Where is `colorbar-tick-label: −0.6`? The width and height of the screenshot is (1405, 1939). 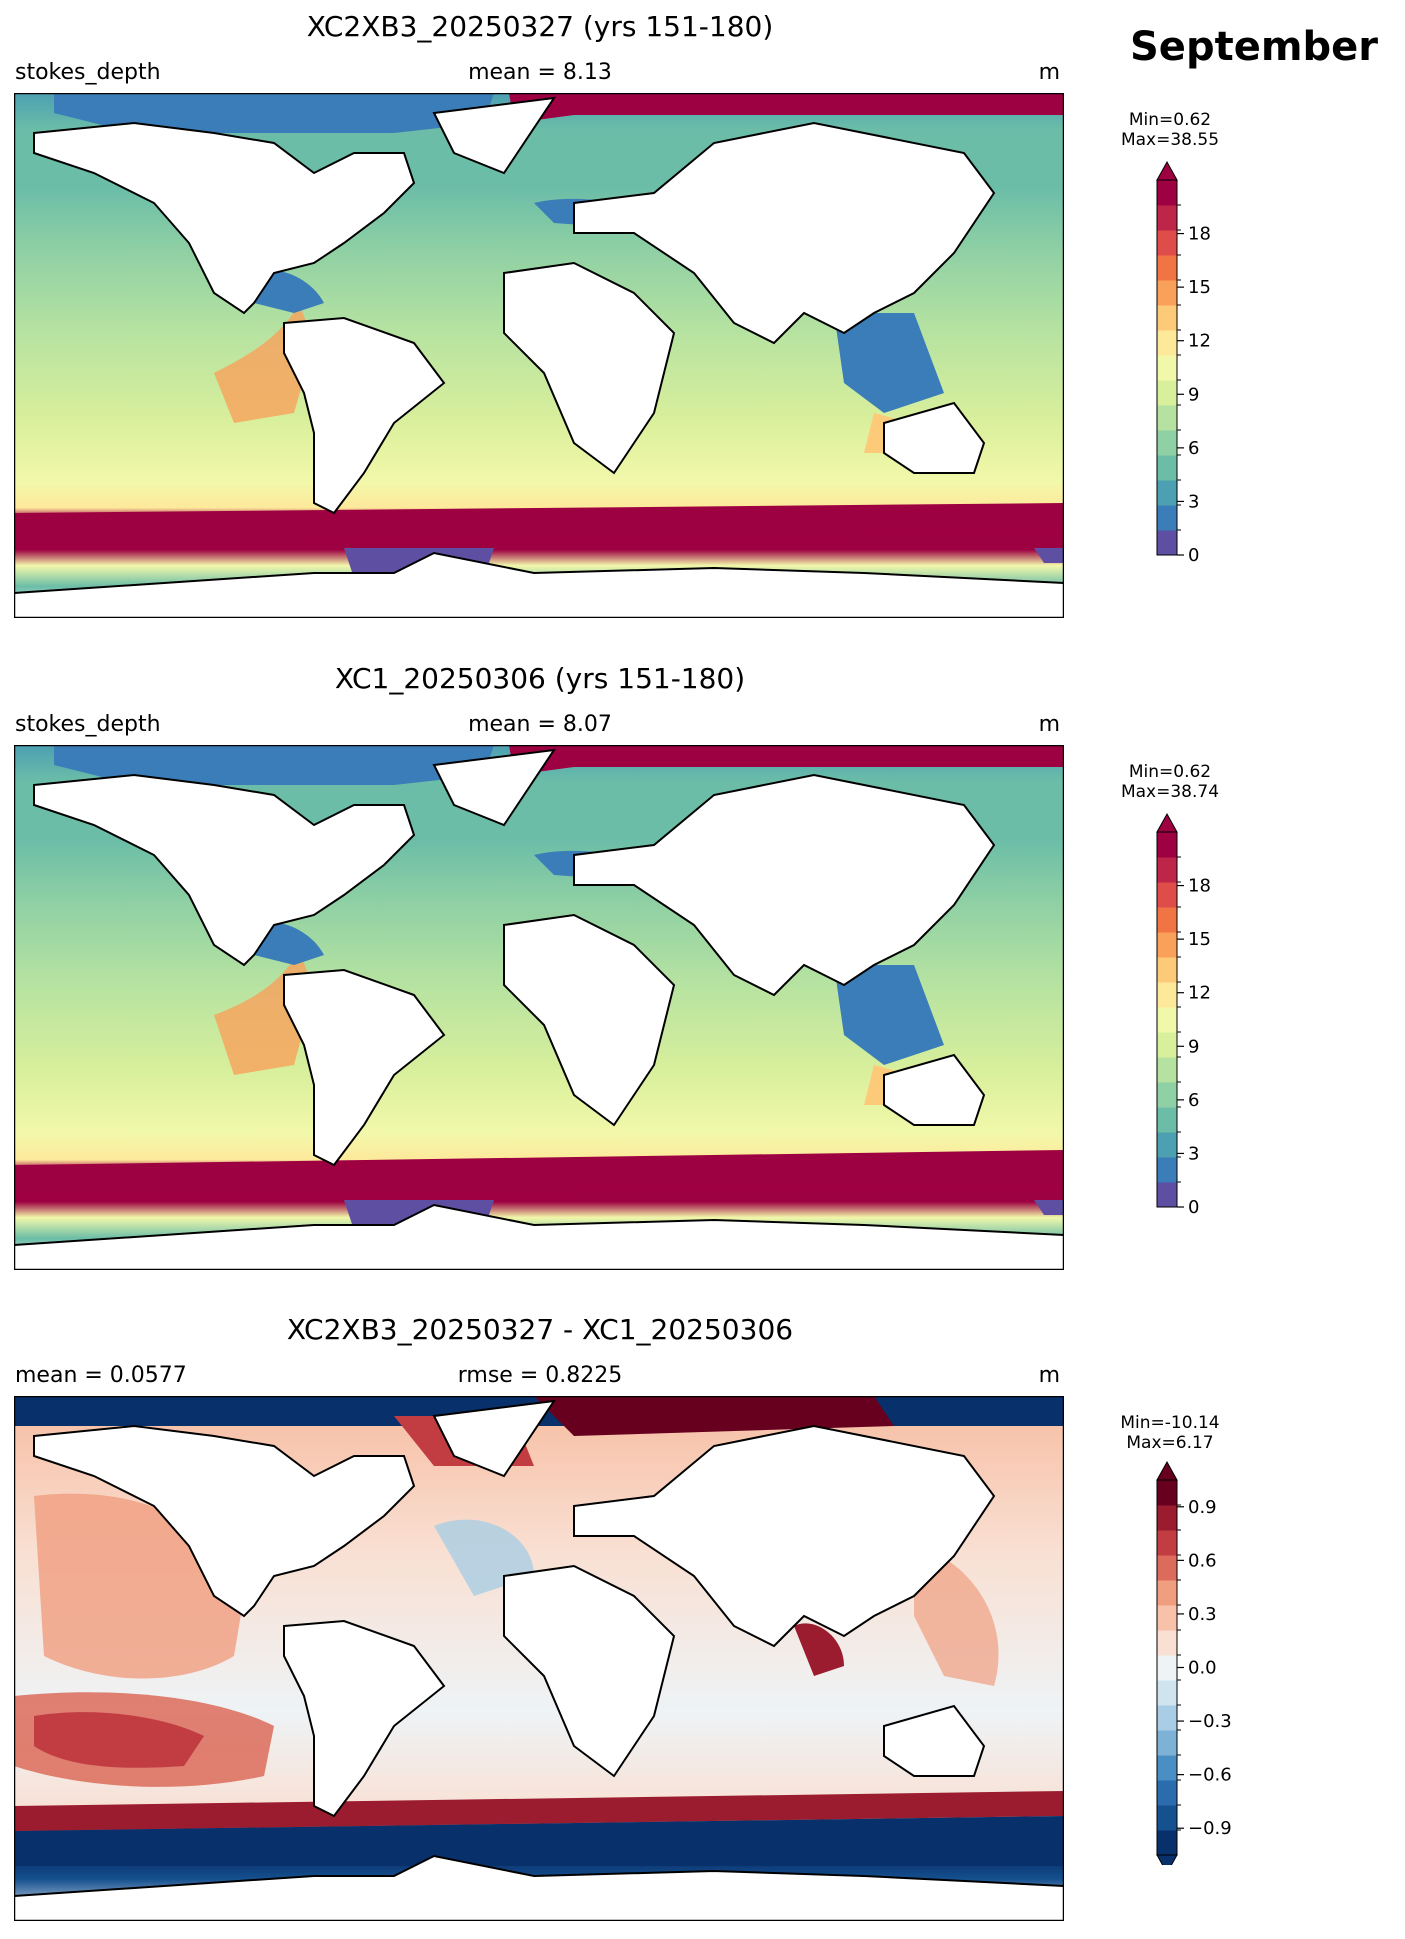 colorbar-tick-label: −0.6 is located at coordinates (1210, 1775).